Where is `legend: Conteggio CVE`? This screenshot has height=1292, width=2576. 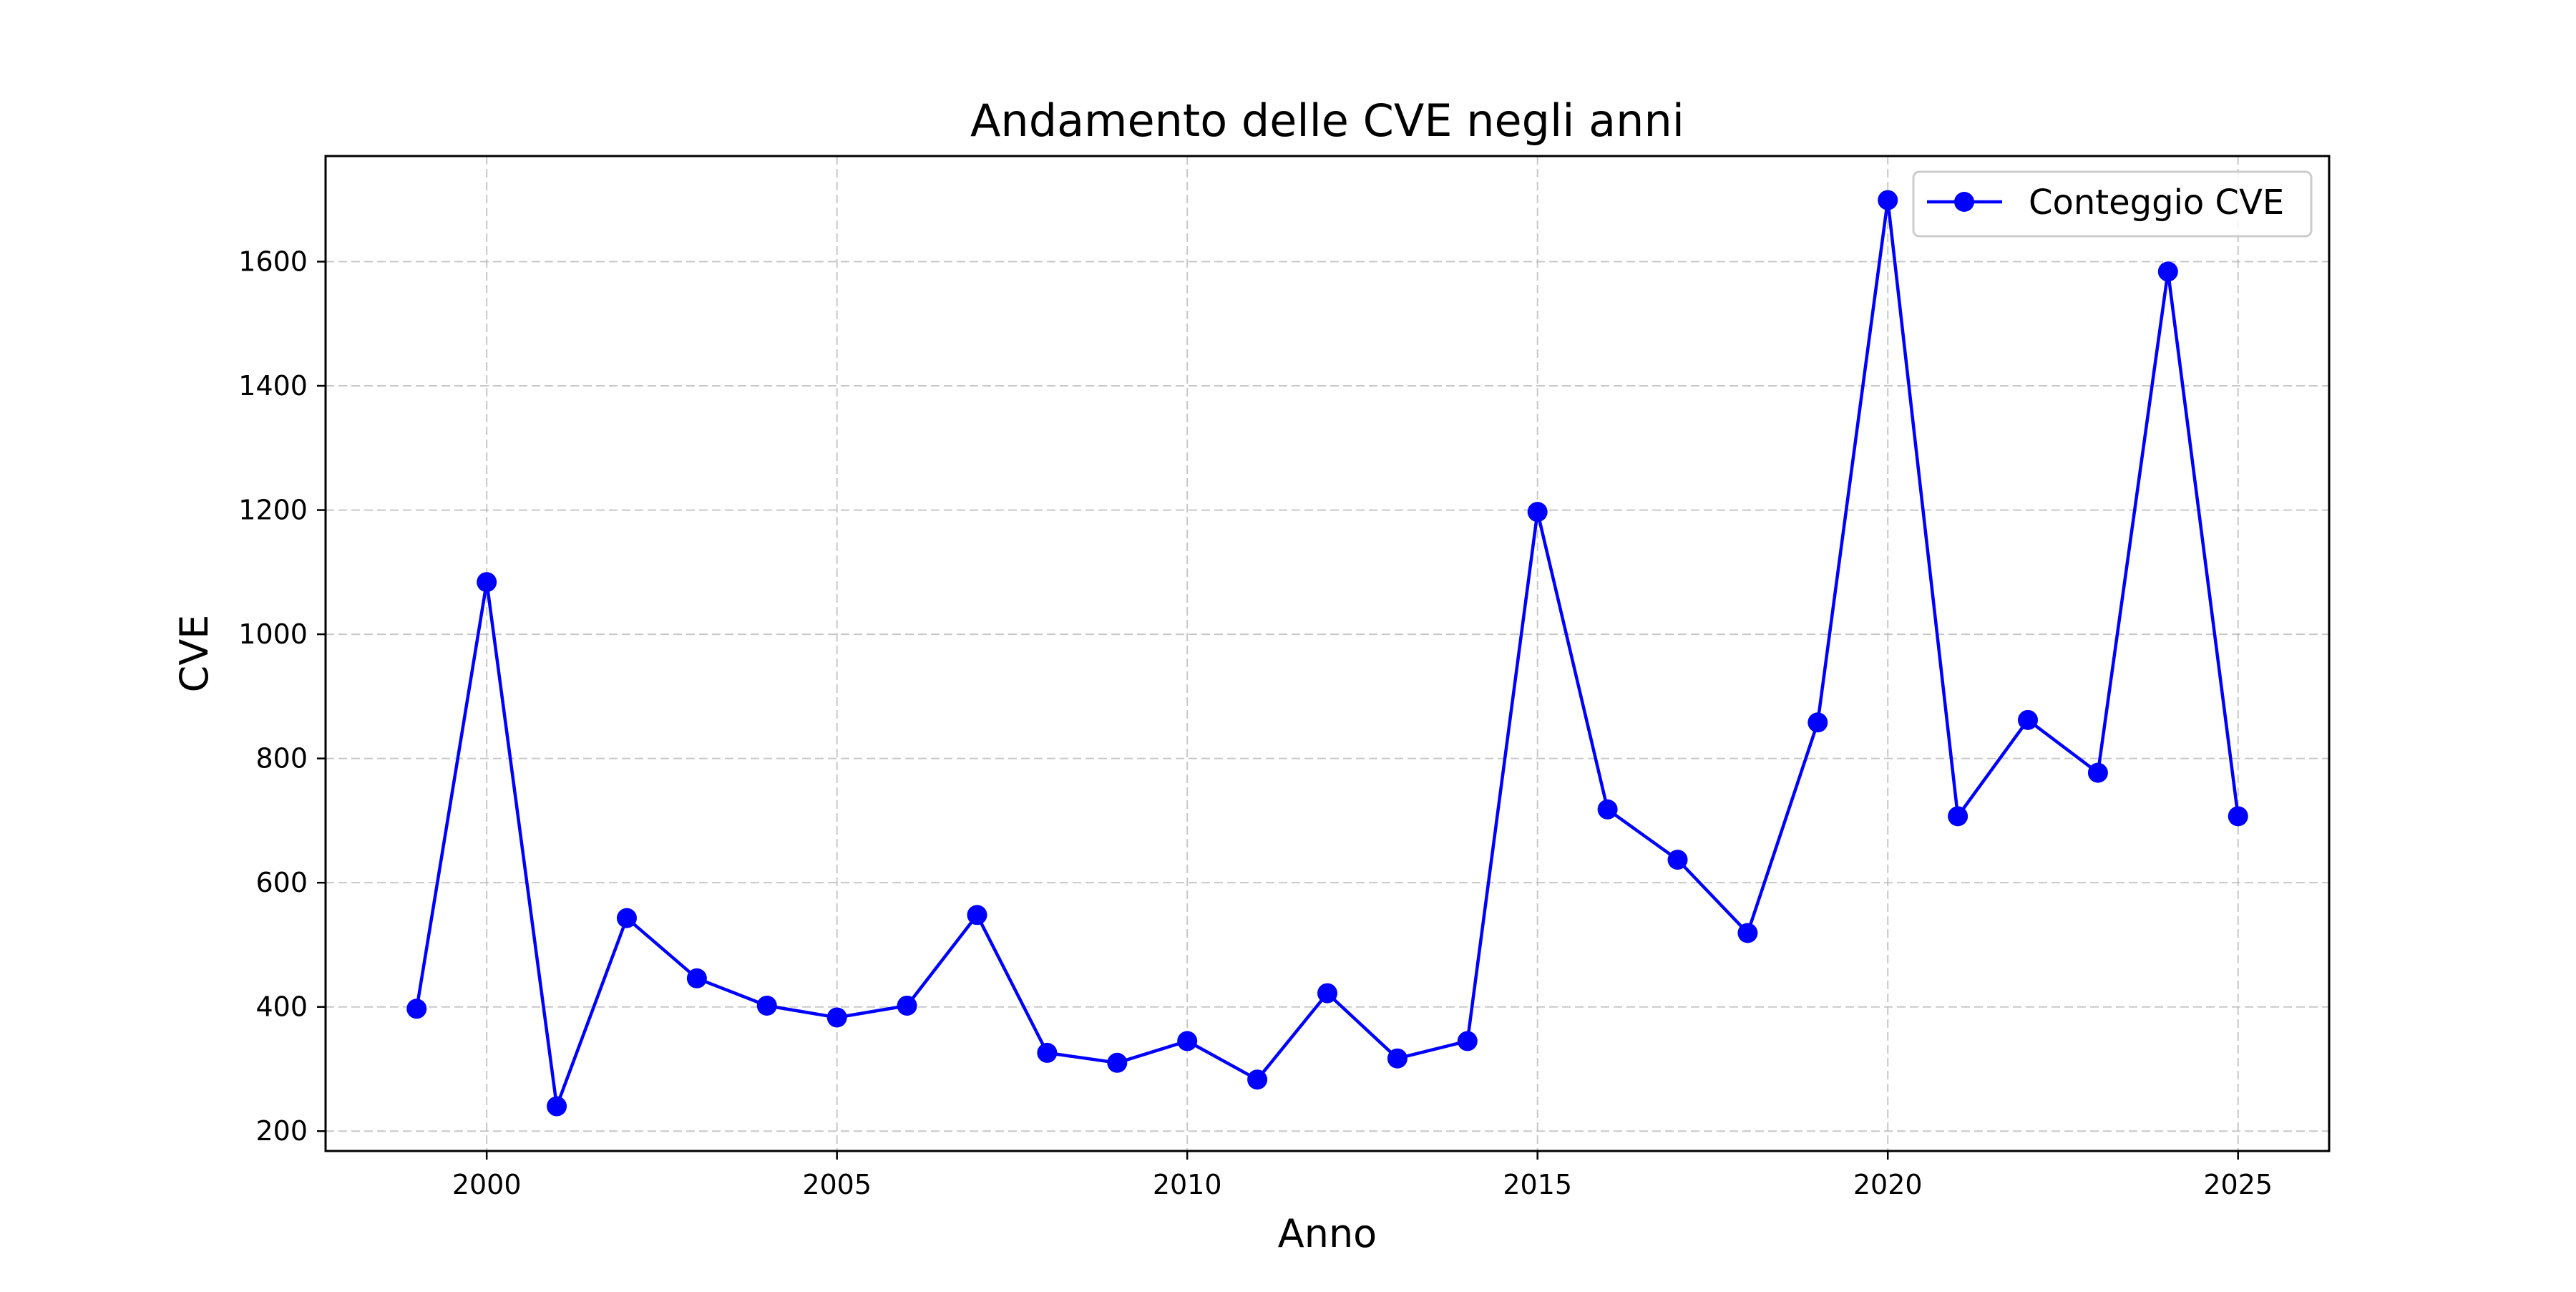
legend: Conteggio CVE is located at coordinates (2112, 204).